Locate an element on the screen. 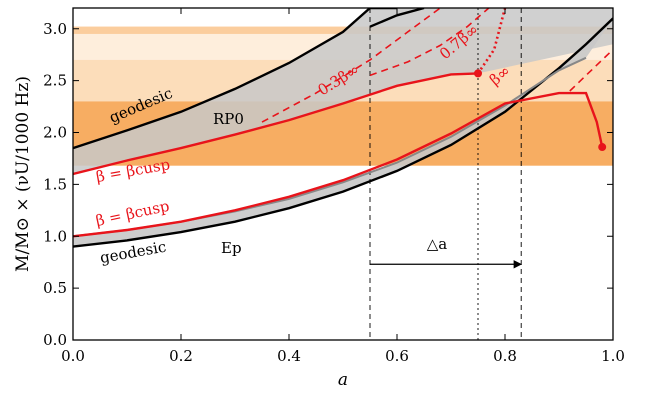  annotation-ep: Ep is located at coordinates (231, 248).